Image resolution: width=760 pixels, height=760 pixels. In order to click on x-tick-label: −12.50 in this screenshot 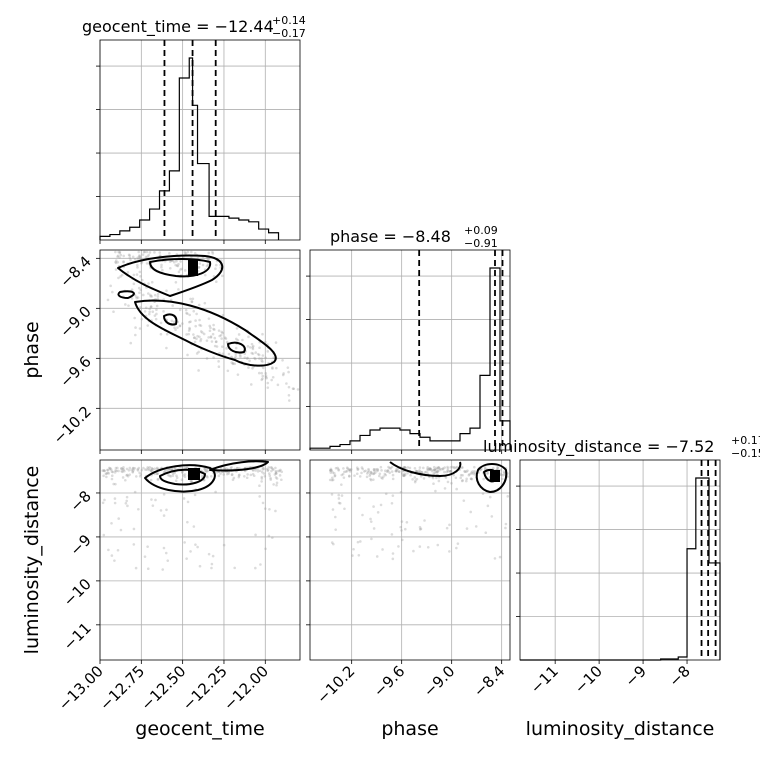, I will do `click(163, 688)`.